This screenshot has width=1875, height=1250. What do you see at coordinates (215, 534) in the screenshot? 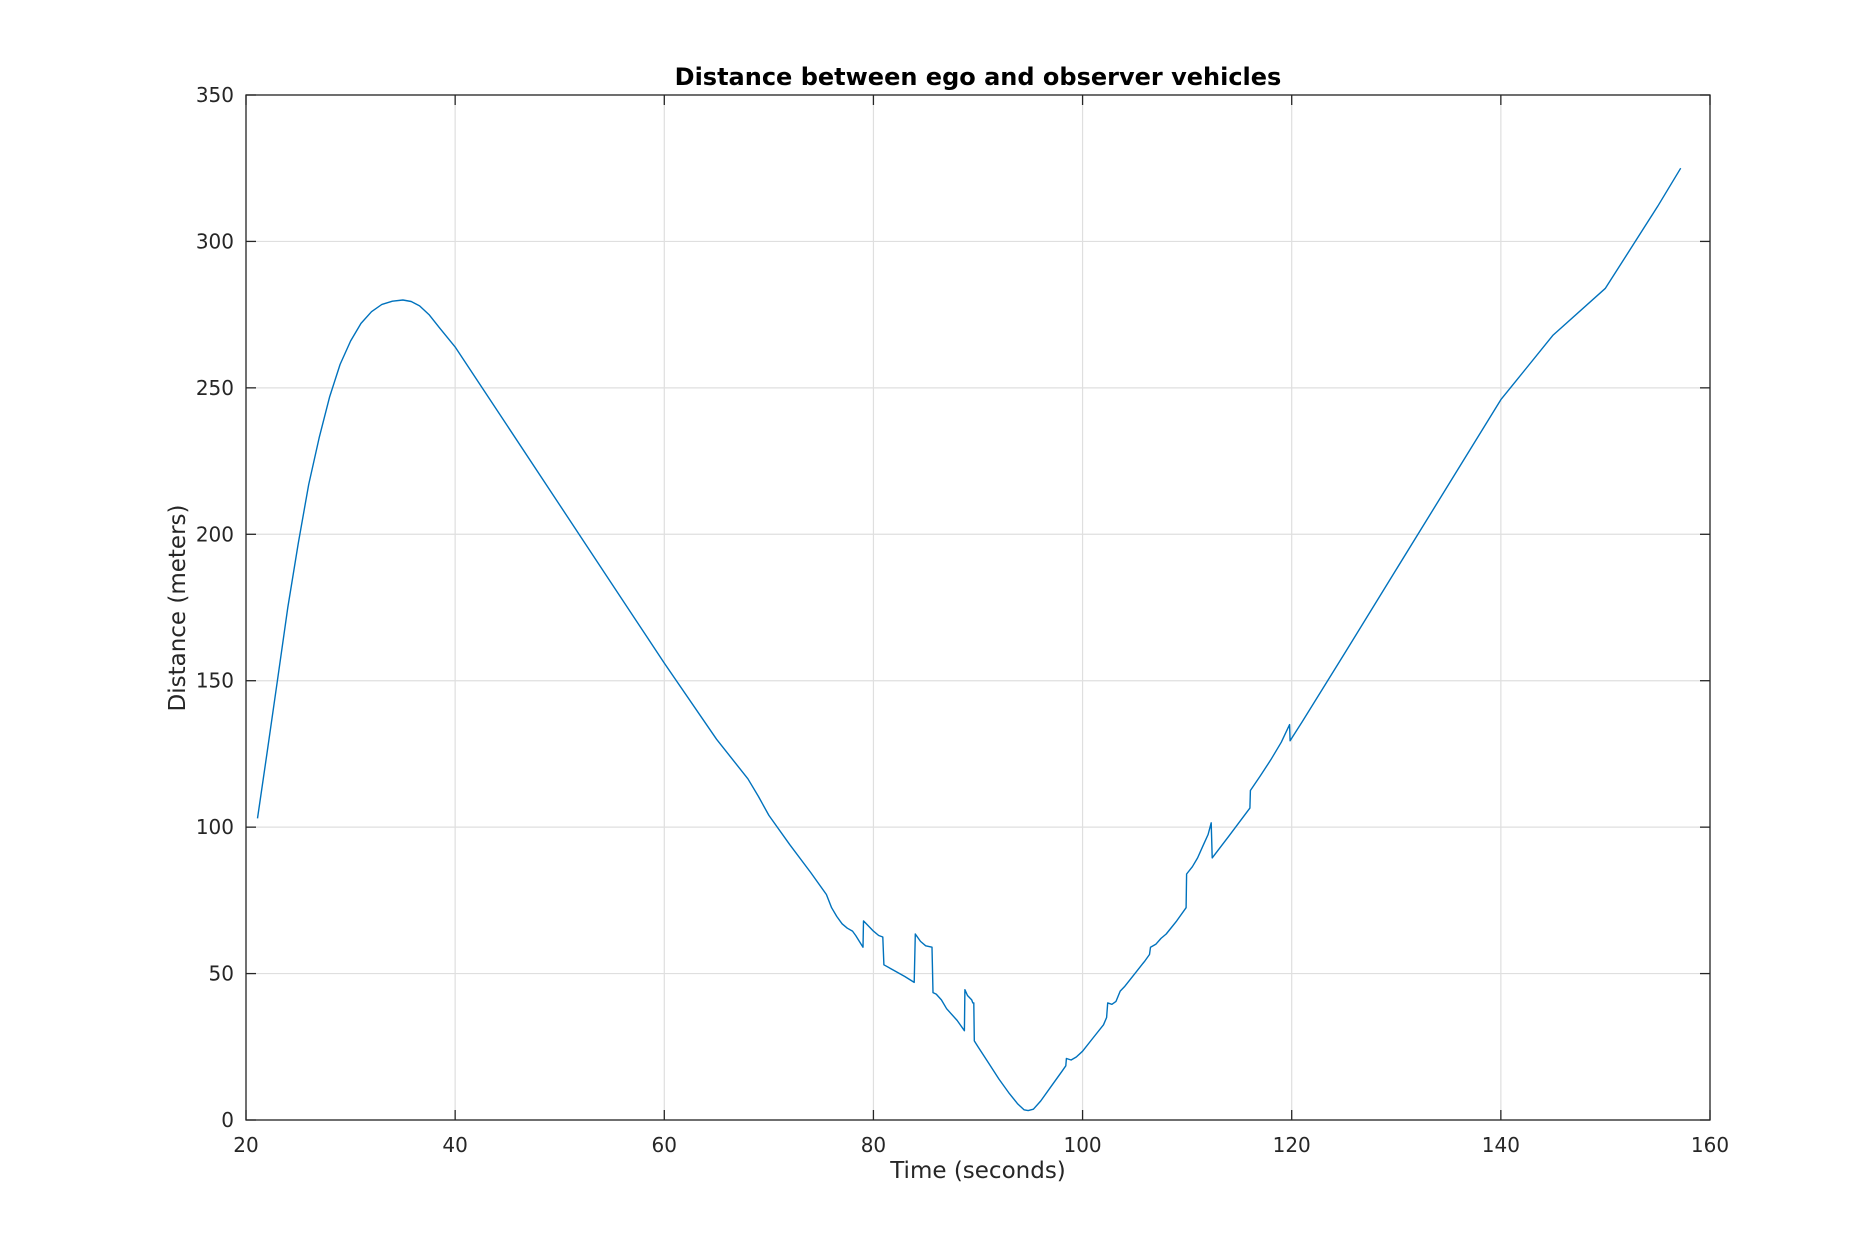
I see `y-tick-label: 200` at bounding box center [215, 534].